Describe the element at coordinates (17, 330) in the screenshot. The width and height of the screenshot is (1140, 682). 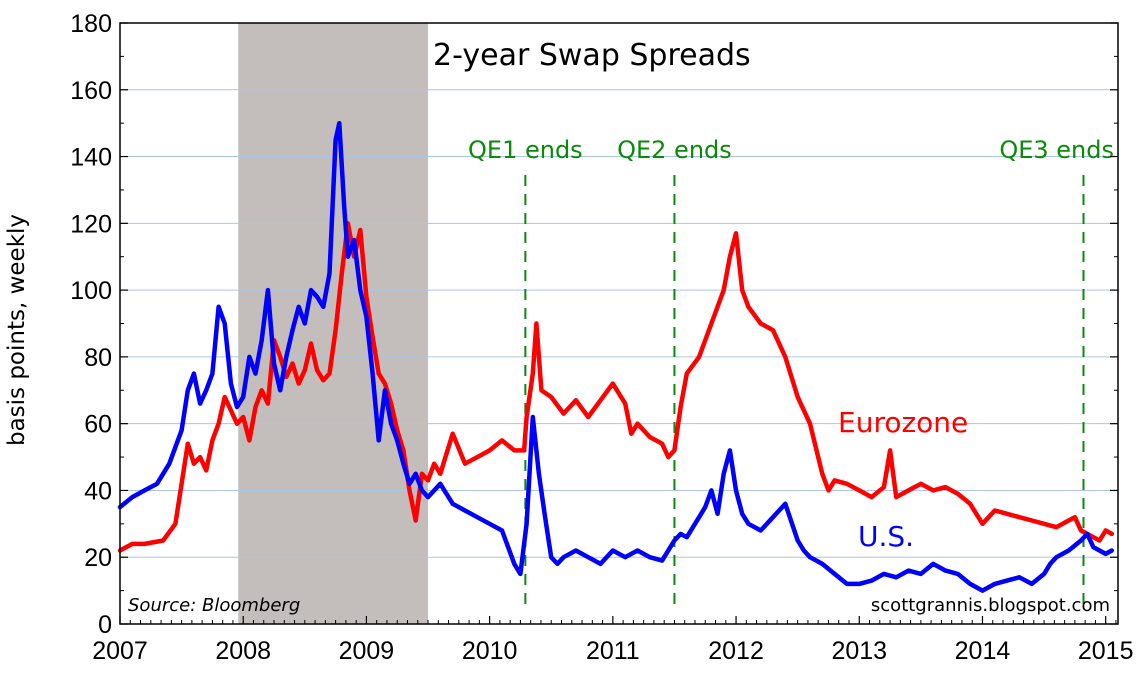
I see `y-axis-label: basis points, weekly` at that location.